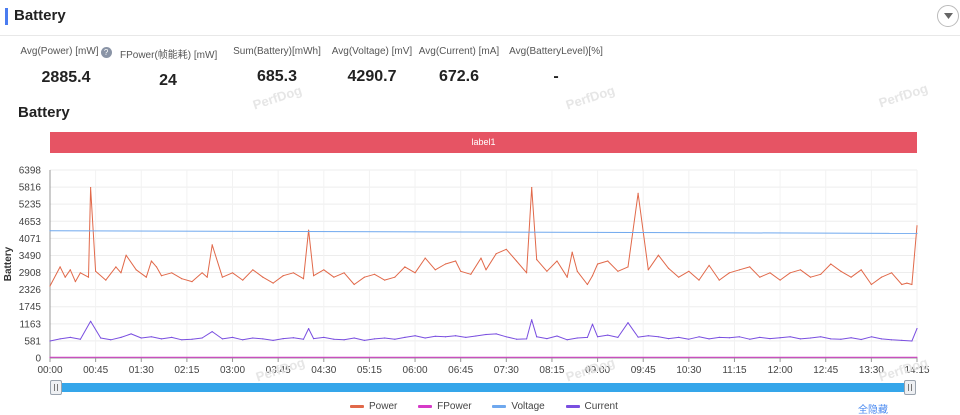 This screenshot has height=415, width=960. What do you see at coordinates (460, 370) in the screenshot?
I see `x-tick-label: 06:45` at bounding box center [460, 370].